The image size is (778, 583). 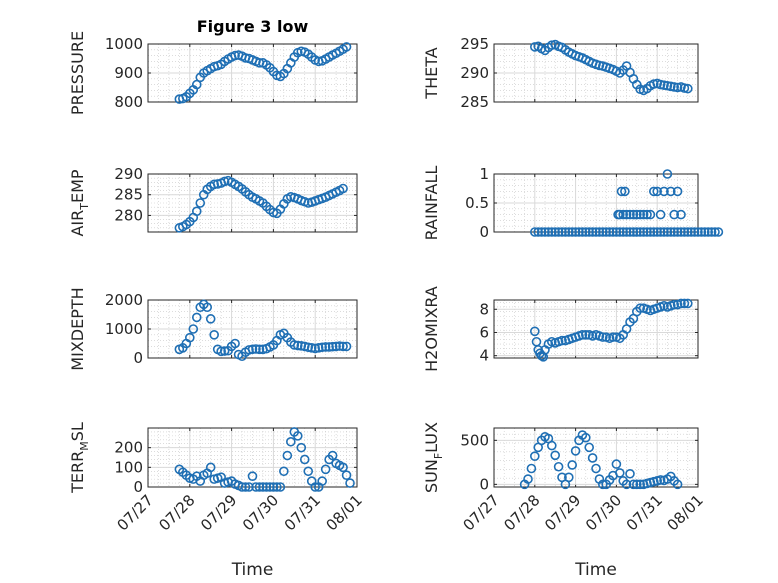 I want to click on x-tick-label: 07/30, so click(x=260, y=512).